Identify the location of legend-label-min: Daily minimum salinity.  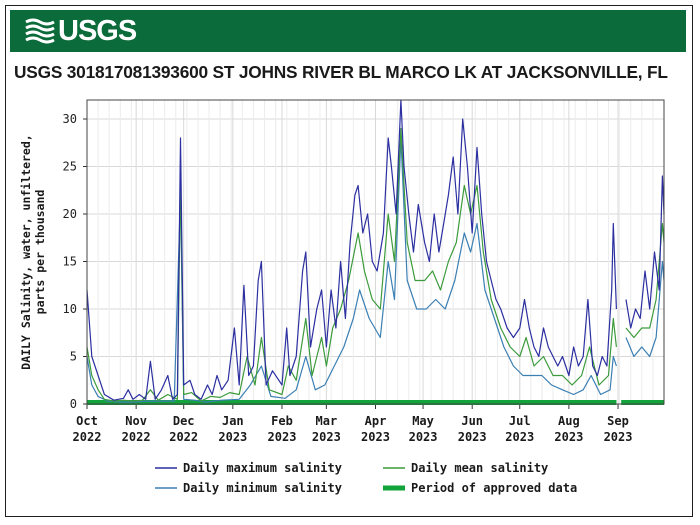
(262, 488).